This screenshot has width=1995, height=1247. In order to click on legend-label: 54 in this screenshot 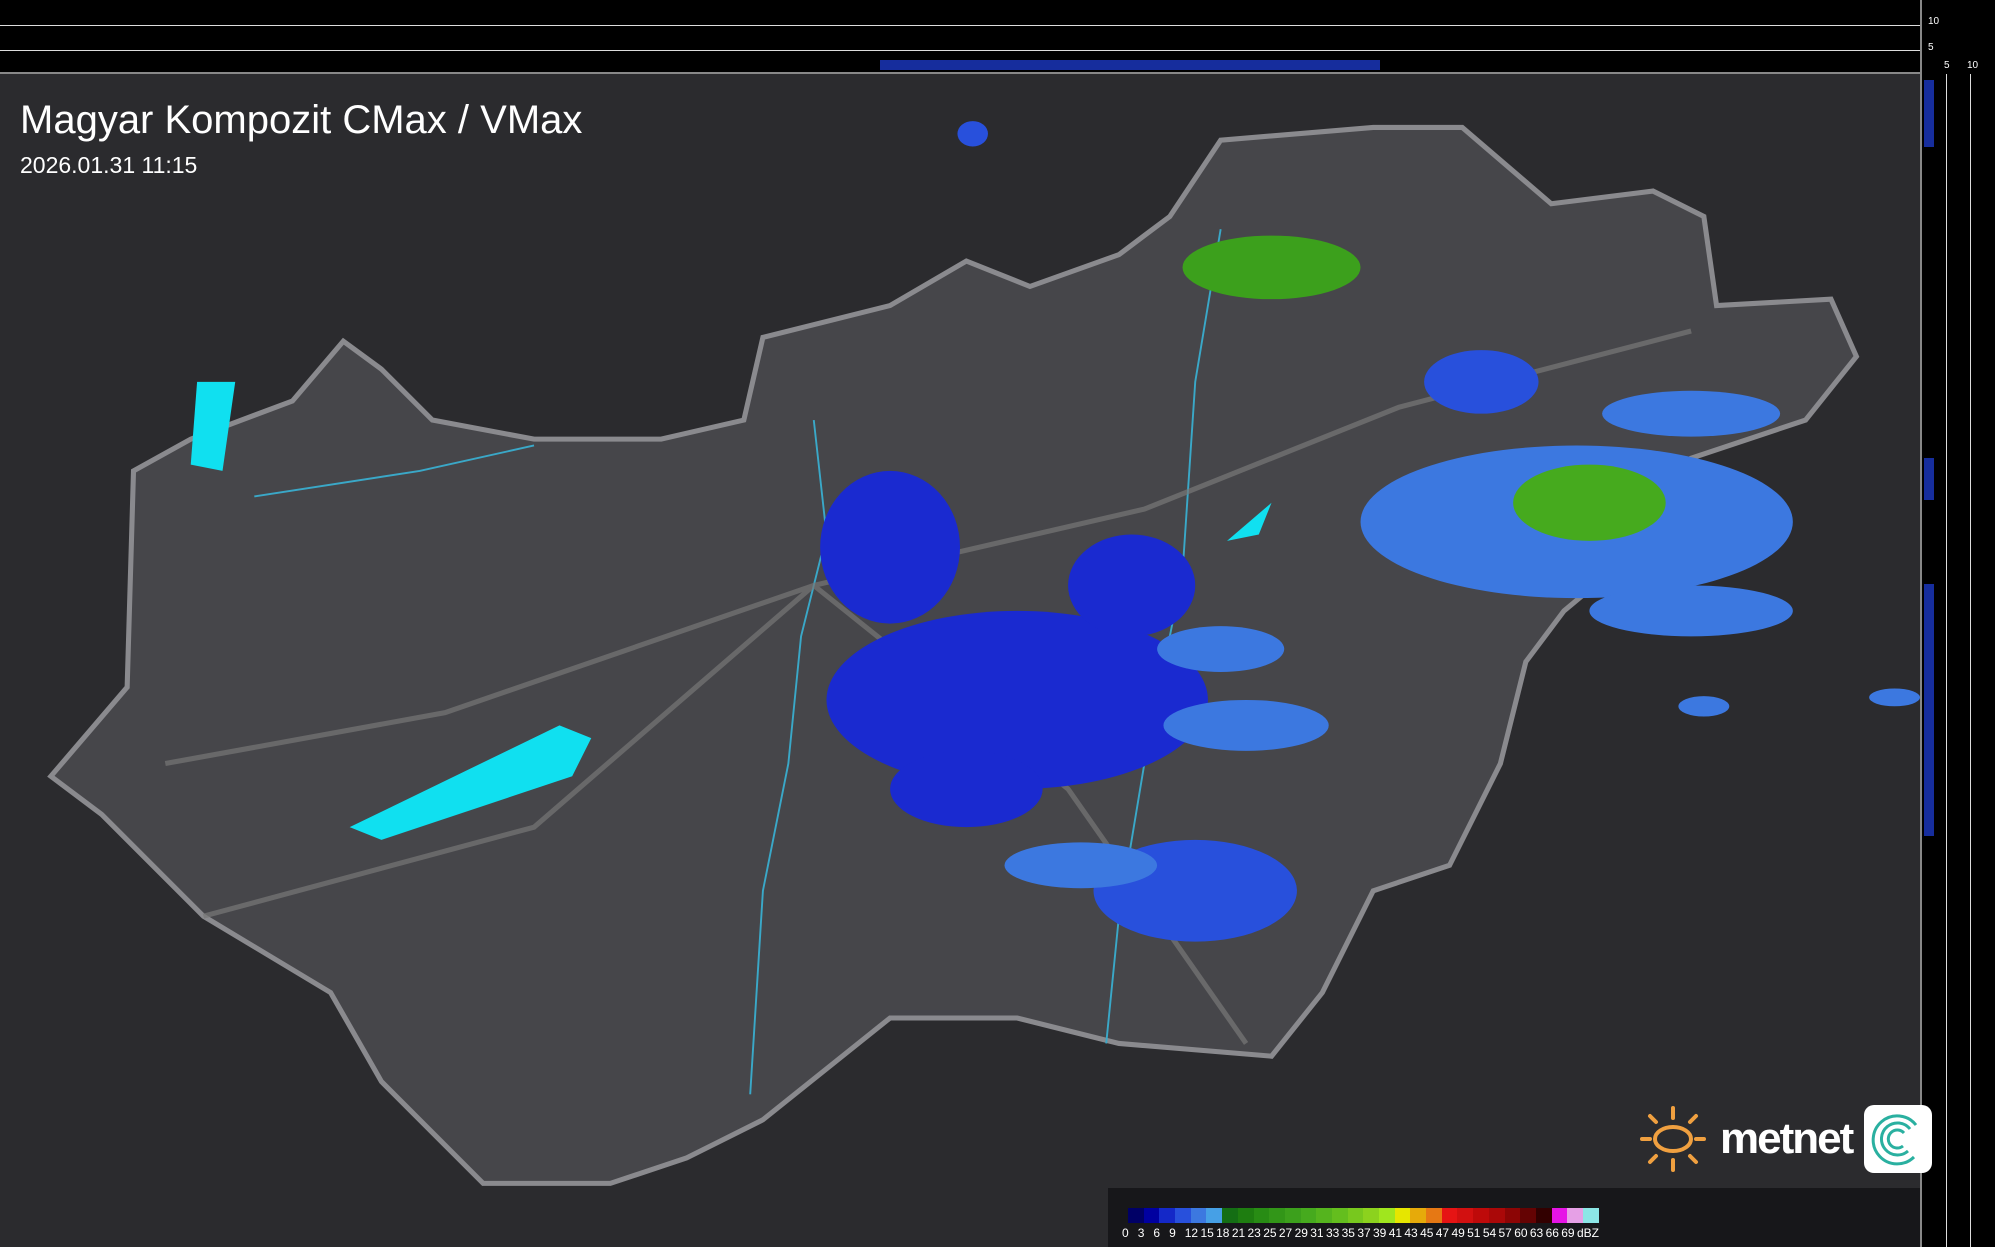, I will do `click(1489, 1233)`.